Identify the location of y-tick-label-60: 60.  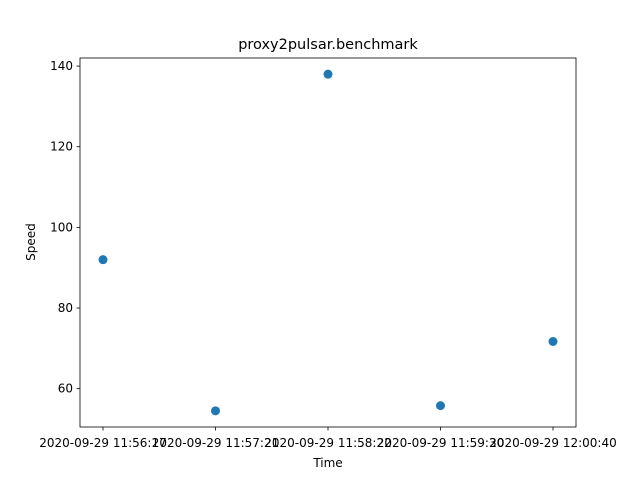
(65, 389).